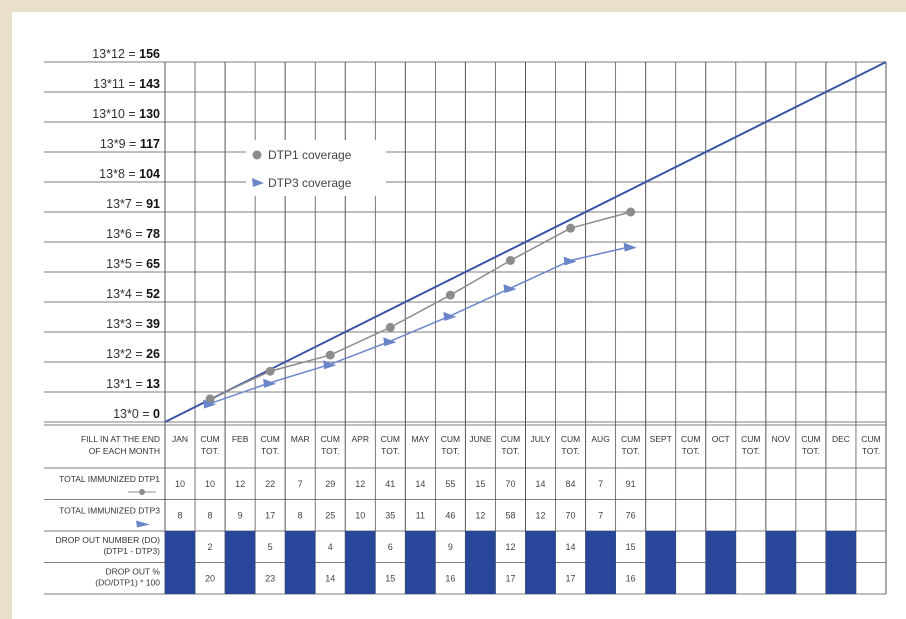 This screenshot has width=906, height=619. What do you see at coordinates (721, 439) in the screenshot?
I see `month-header: OCT` at bounding box center [721, 439].